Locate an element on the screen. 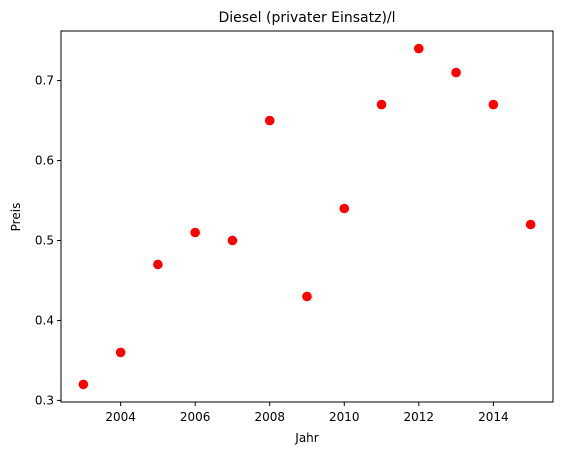  y-tick-label: 0.4 is located at coordinates (44, 320).